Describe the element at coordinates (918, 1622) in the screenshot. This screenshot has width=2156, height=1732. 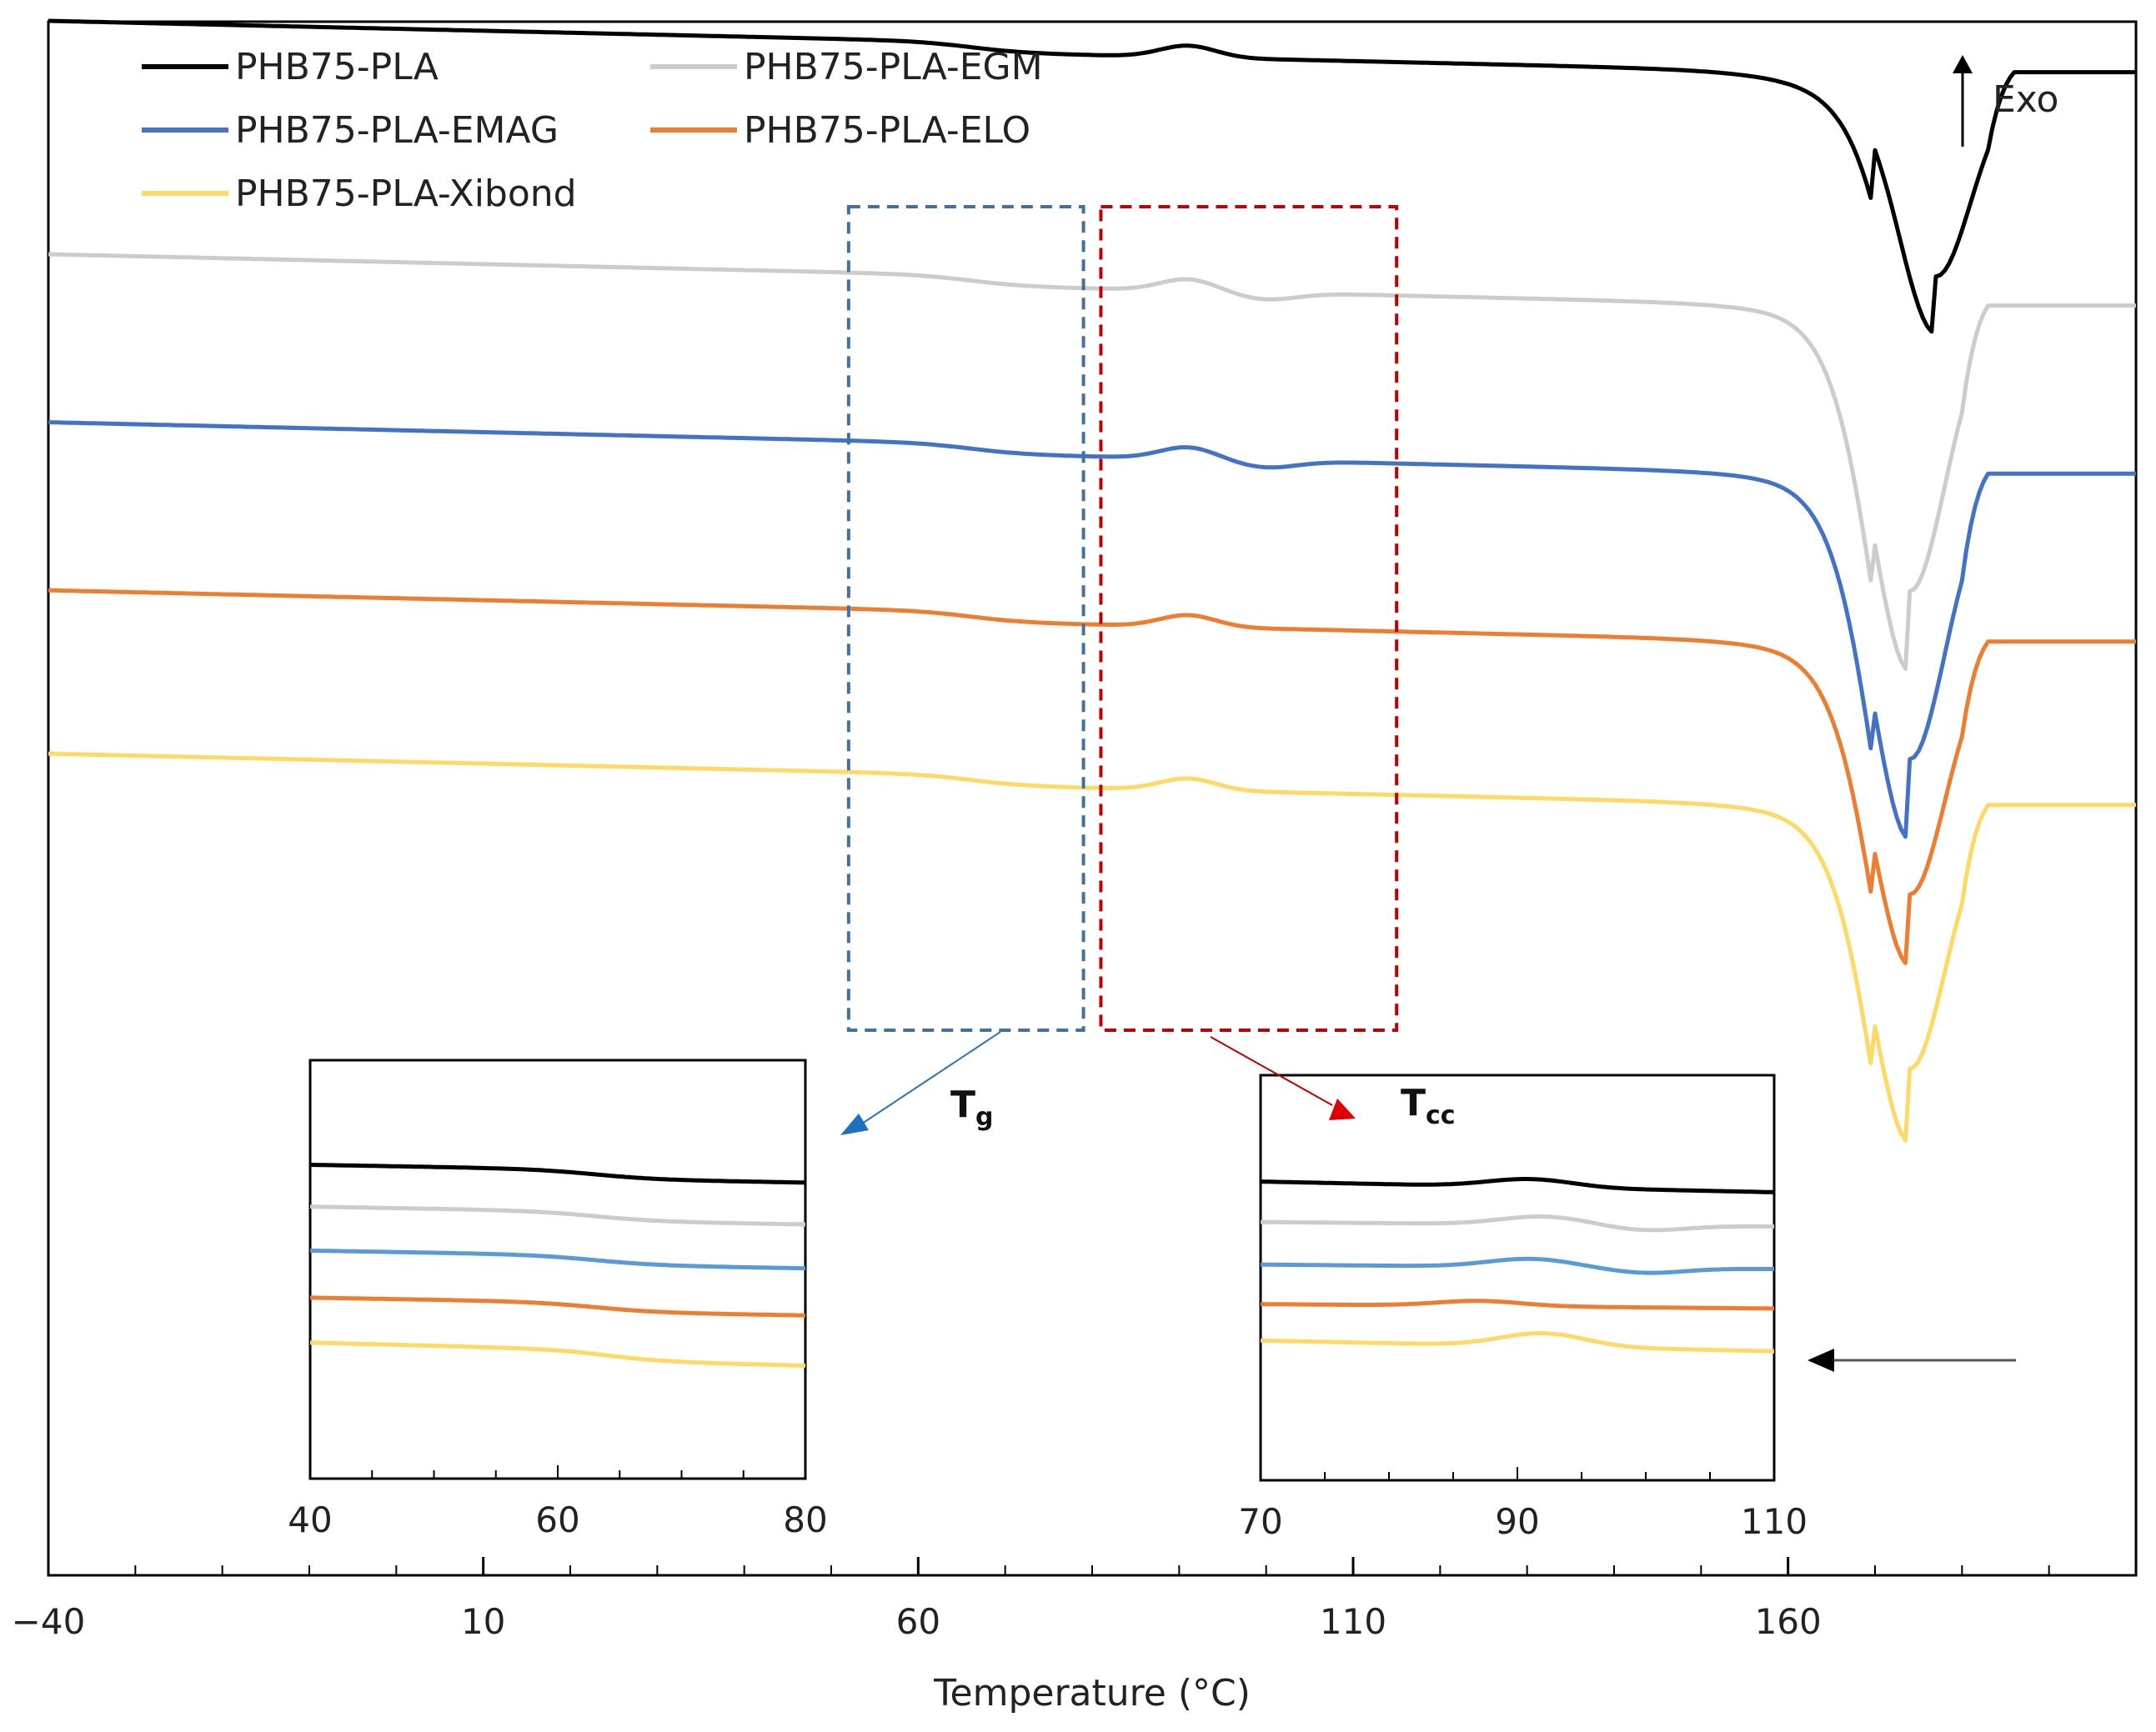
I see `x-tick-label: 60` at that location.